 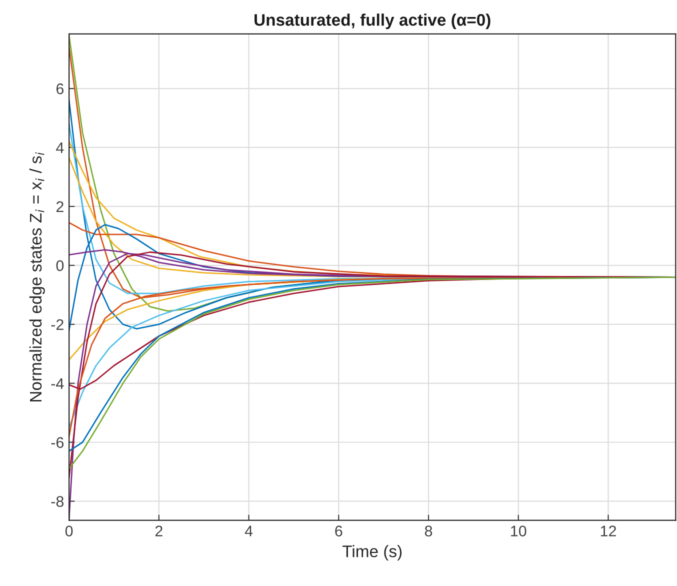 What do you see at coordinates (248, 531) in the screenshot?
I see `x-tick-label: 4` at bounding box center [248, 531].